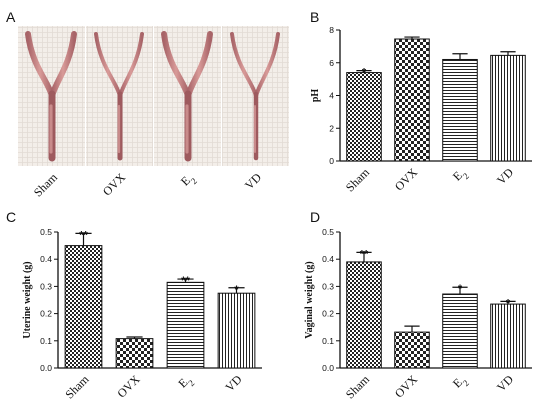  I want to click on y-axis-label: pH, so click(315, 96).